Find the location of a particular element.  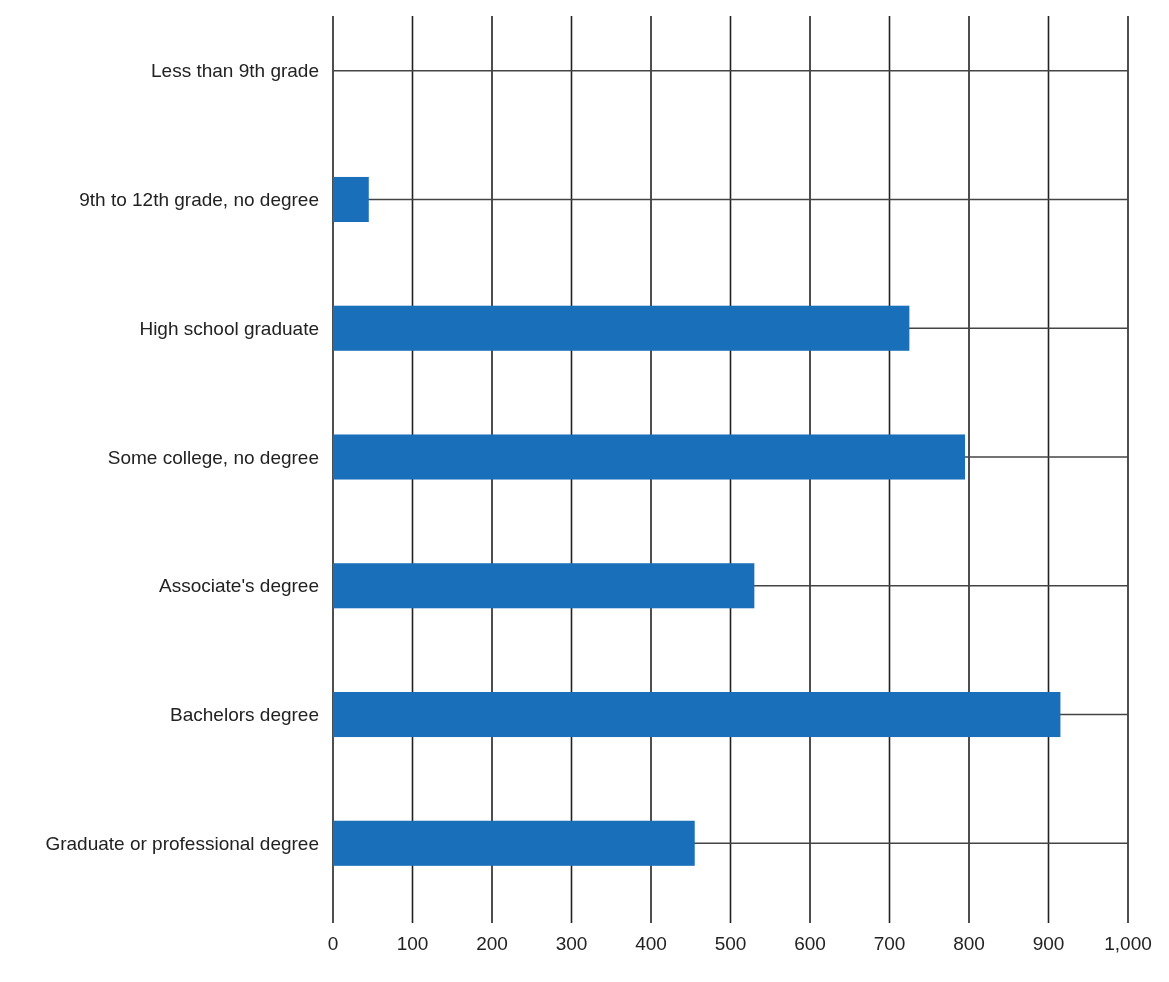

x-tick-label: 900 is located at coordinates (1048, 943).